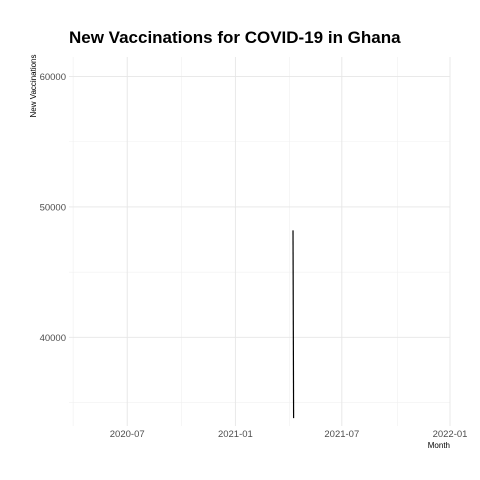  I want to click on y-tick-label: 50000, so click(53, 207).